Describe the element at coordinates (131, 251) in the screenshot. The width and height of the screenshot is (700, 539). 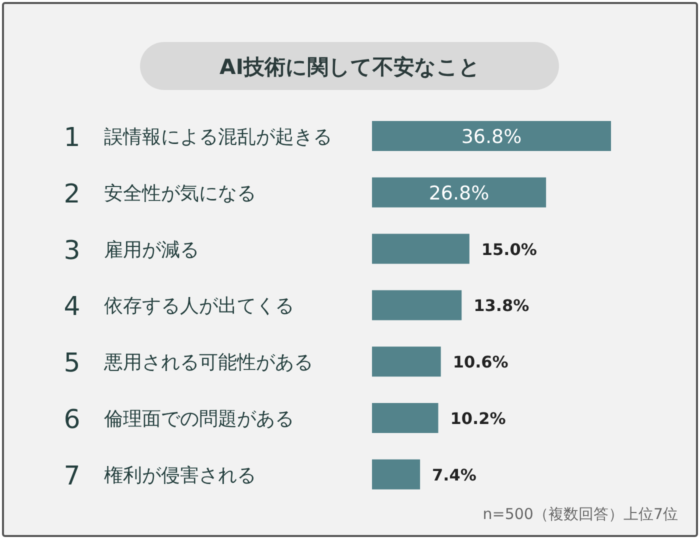
I see `y-tick-label: 3 雇用が減る` at that location.